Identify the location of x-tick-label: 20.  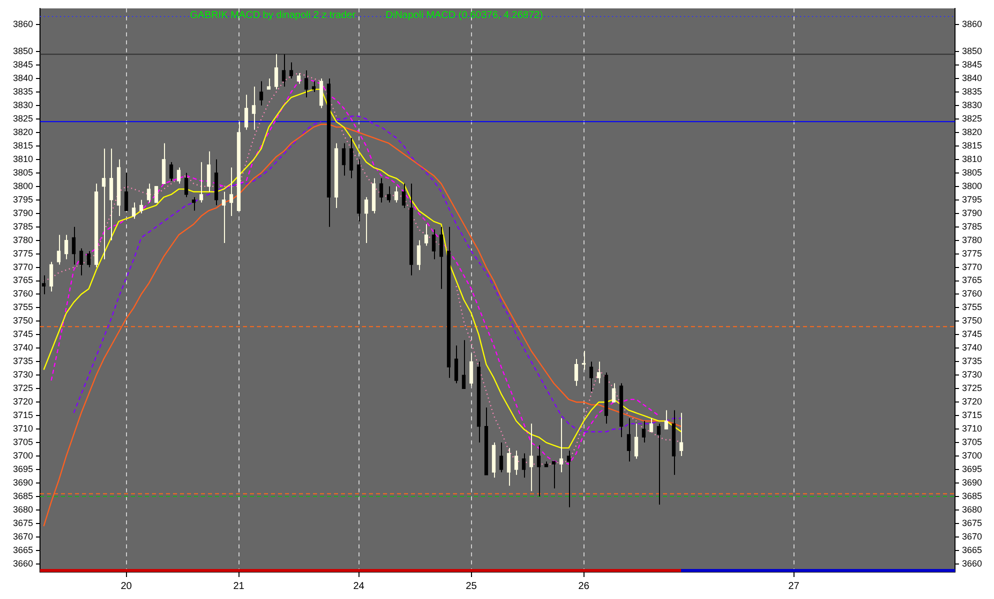
(126, 586).